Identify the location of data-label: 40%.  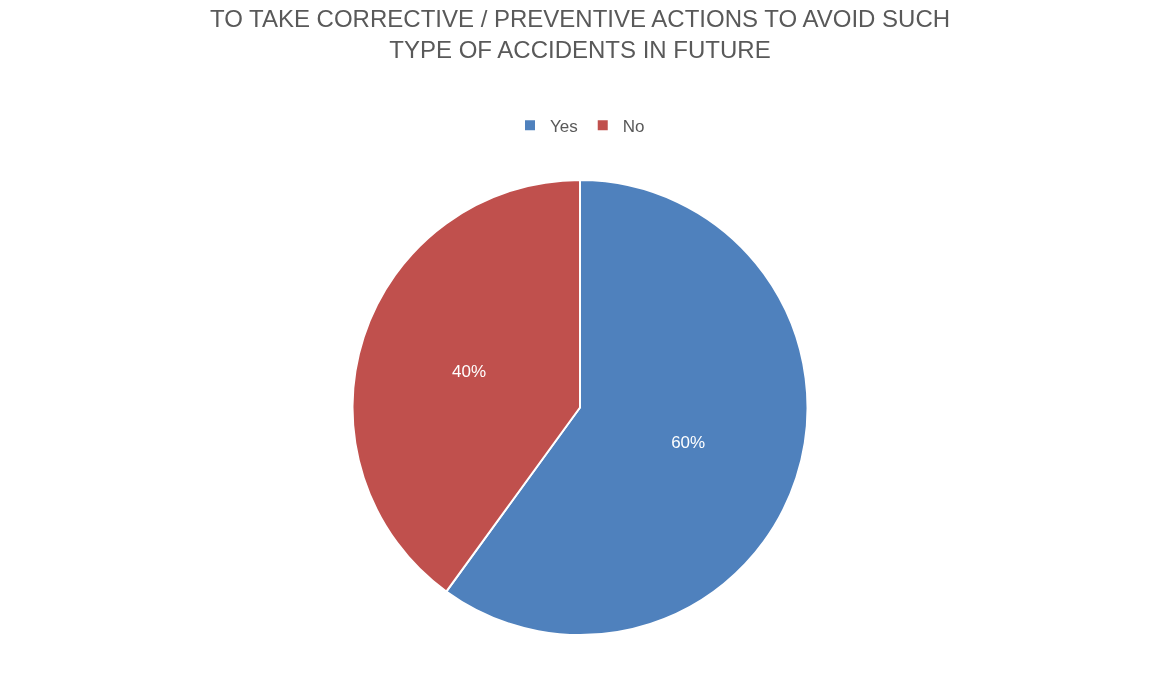
(469, 371).